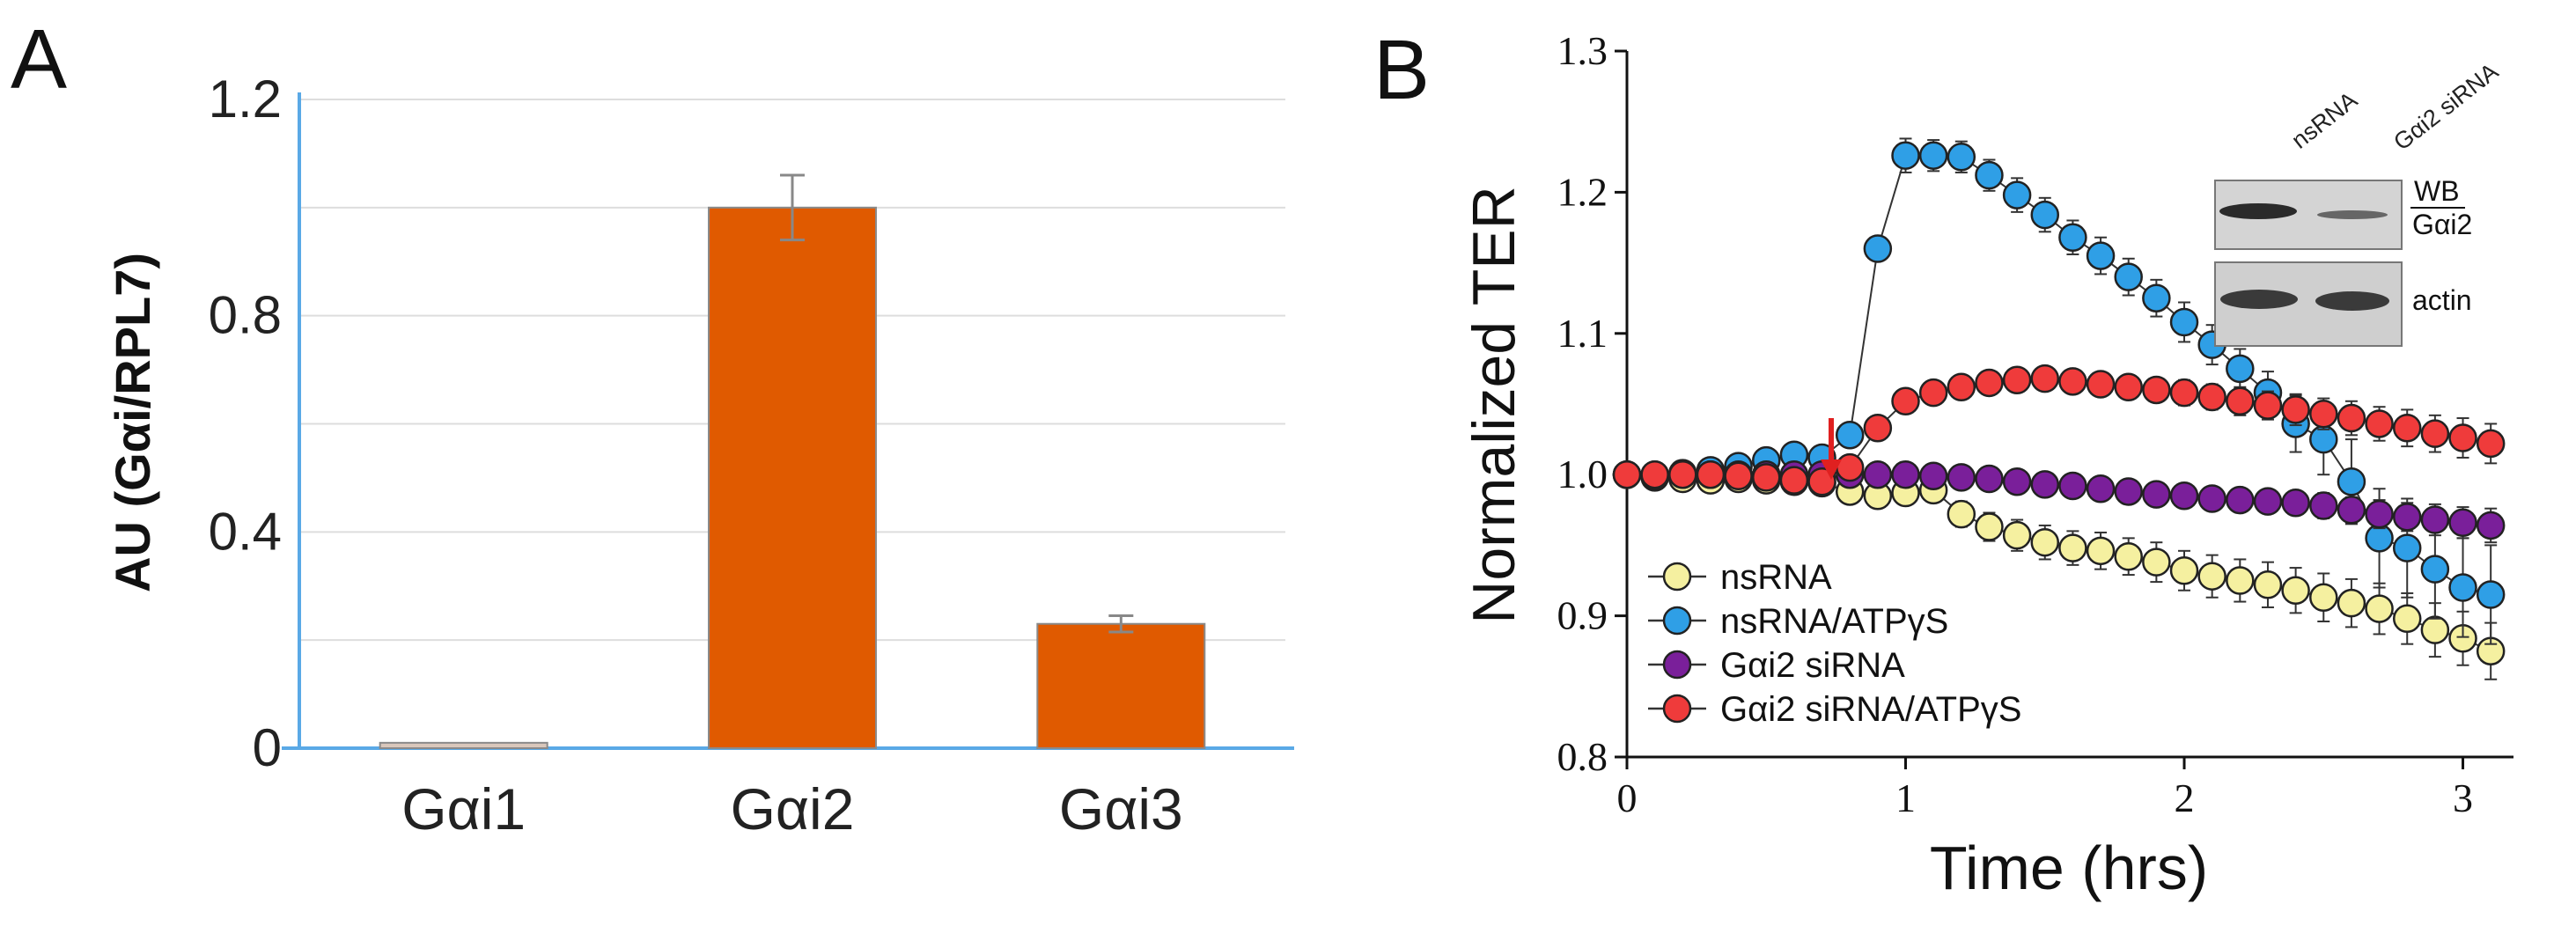 The height and width of the screenshot is (926, 2576). What do you see at coordinates (1582, 50) in the screenshot?
I see `y-tick-label-b: 1.3` at bounding box center [1582, 50].